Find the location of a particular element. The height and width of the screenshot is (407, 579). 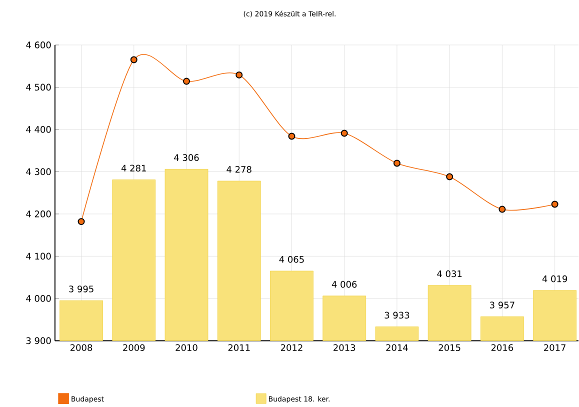

y-tick-label: 4 000 is located at coordinates (38, 298).